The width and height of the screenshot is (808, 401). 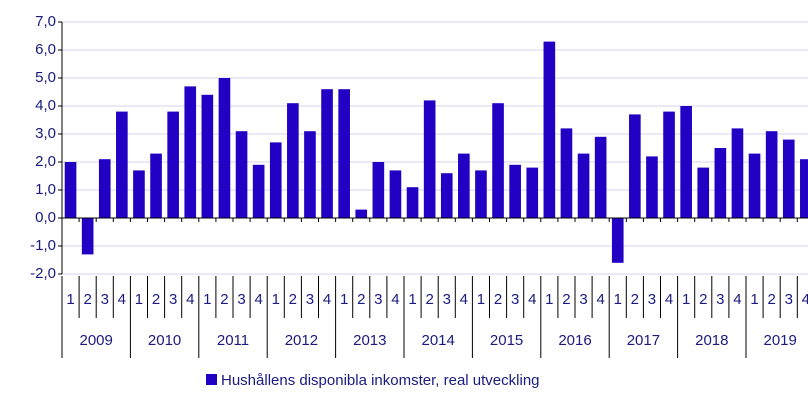 What do you see at coordinates (45, 133) in the screenshot?
I see `y-tick-label: 3,0` at bounding box center [45, 133].